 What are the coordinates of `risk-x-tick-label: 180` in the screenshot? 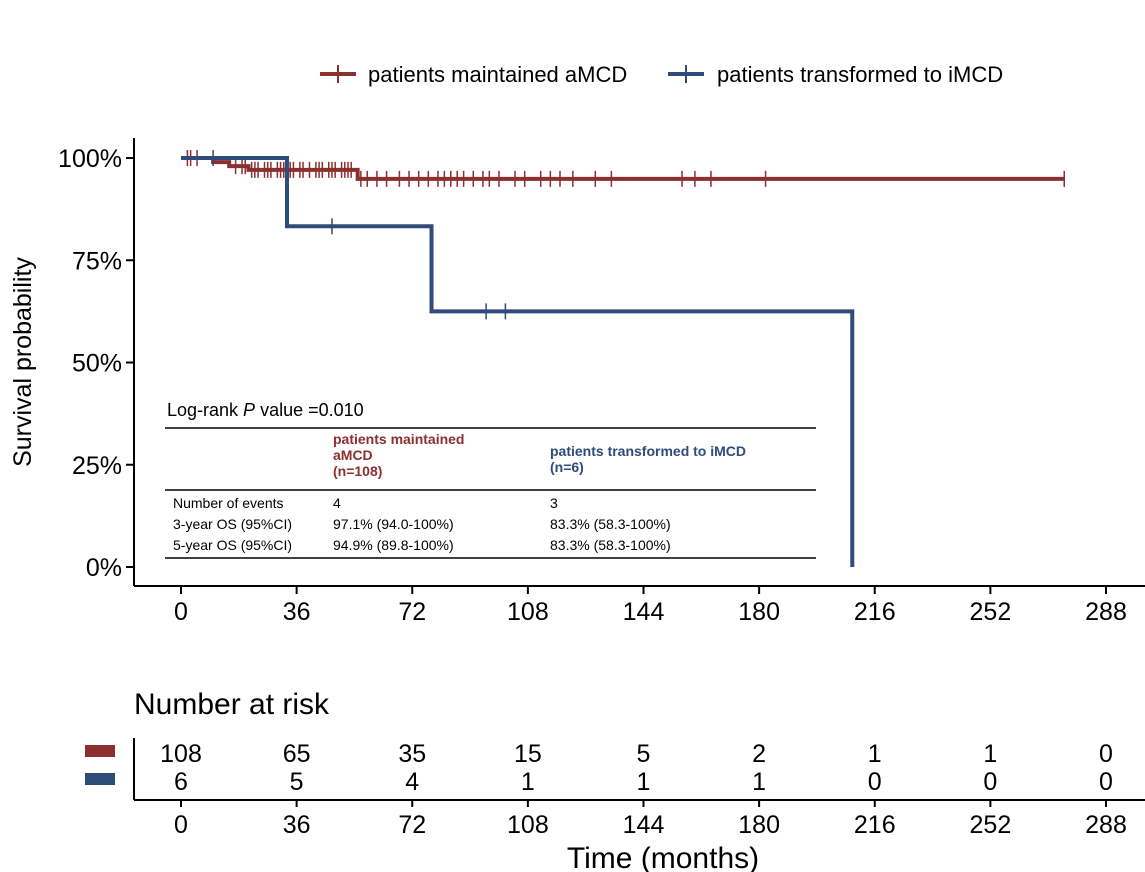 It's located at (759, 825).